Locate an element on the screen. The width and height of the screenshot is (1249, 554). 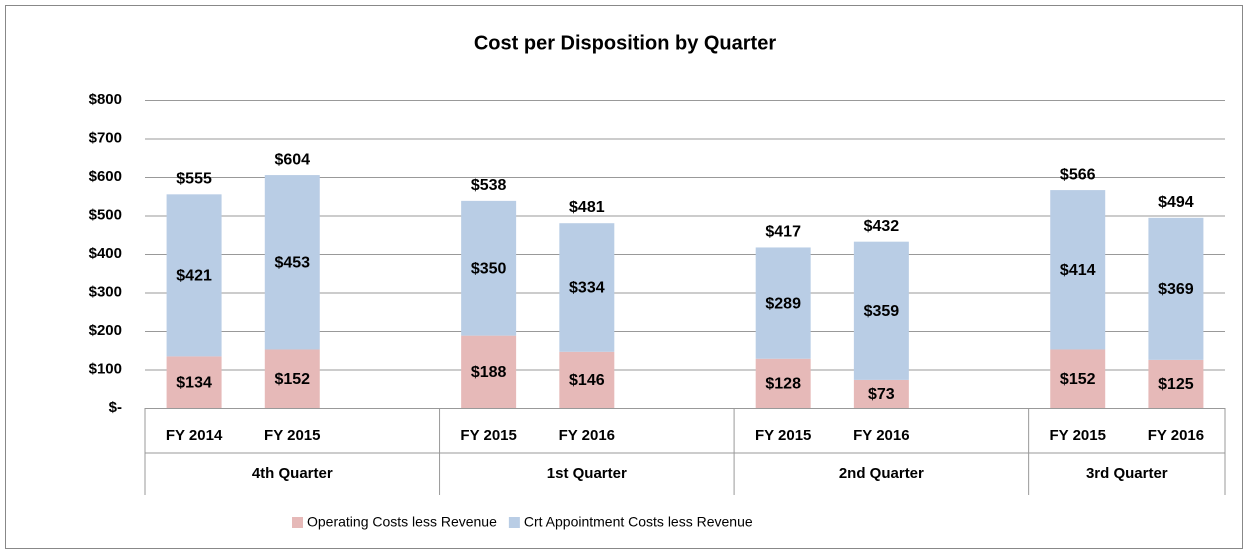
data-label: $453 is located at coordinates (292, 262).